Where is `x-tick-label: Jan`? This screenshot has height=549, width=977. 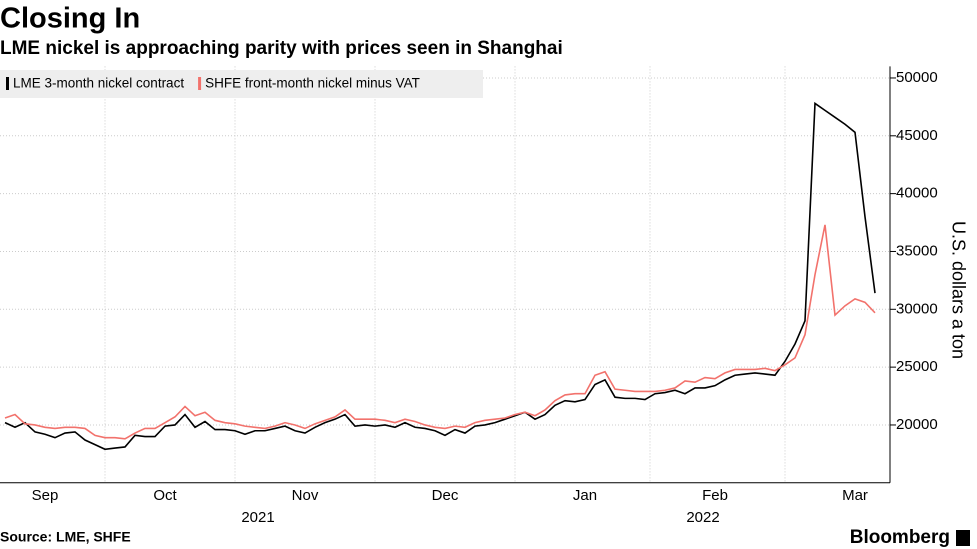
x-tick-label: Jan is located at coordinates (585, 495).